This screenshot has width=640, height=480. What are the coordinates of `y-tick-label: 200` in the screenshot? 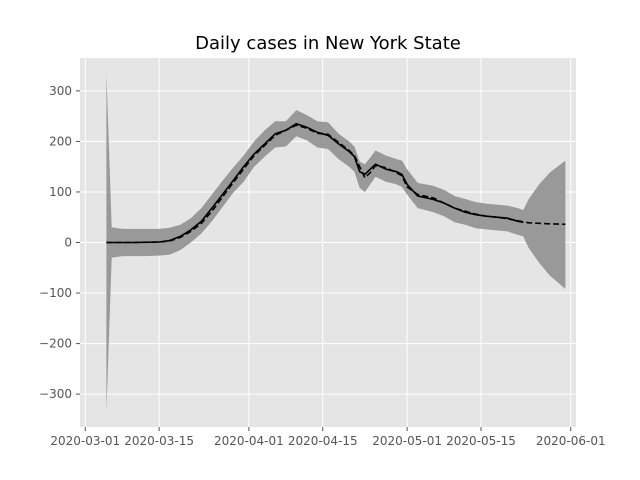 It's located at (60, 141).